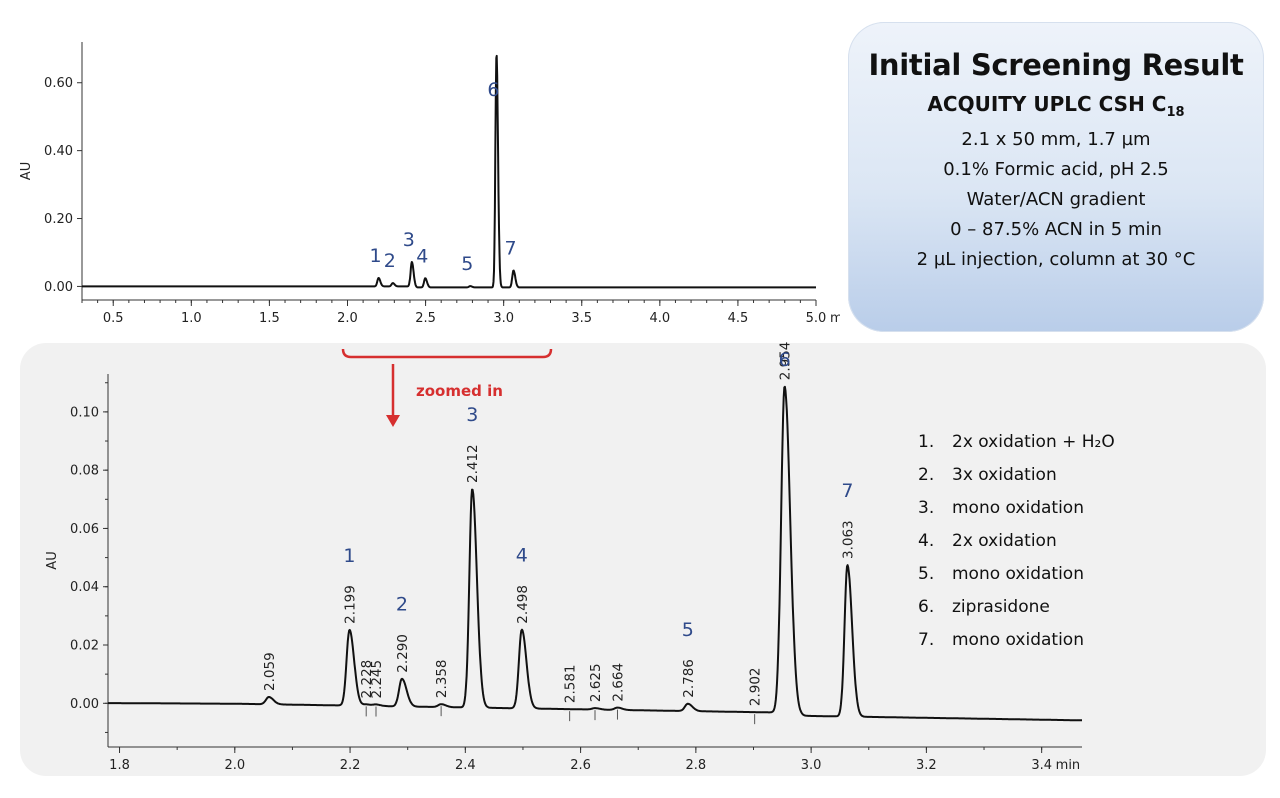  I want to click on retention-time-label: 2.625, so click(596, 682).